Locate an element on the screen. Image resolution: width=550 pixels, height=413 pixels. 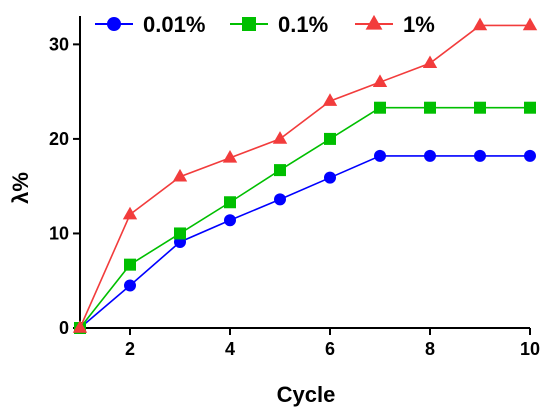
x-axis-title: Cycle is located at coordinates (306, 394).